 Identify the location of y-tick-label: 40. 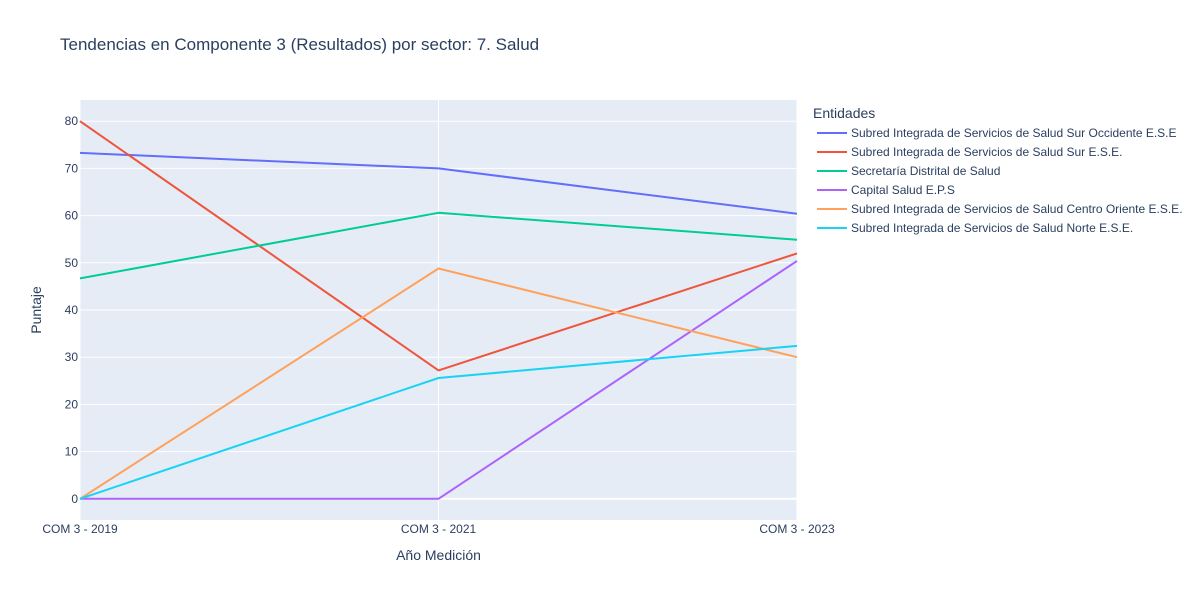
(72, 310).